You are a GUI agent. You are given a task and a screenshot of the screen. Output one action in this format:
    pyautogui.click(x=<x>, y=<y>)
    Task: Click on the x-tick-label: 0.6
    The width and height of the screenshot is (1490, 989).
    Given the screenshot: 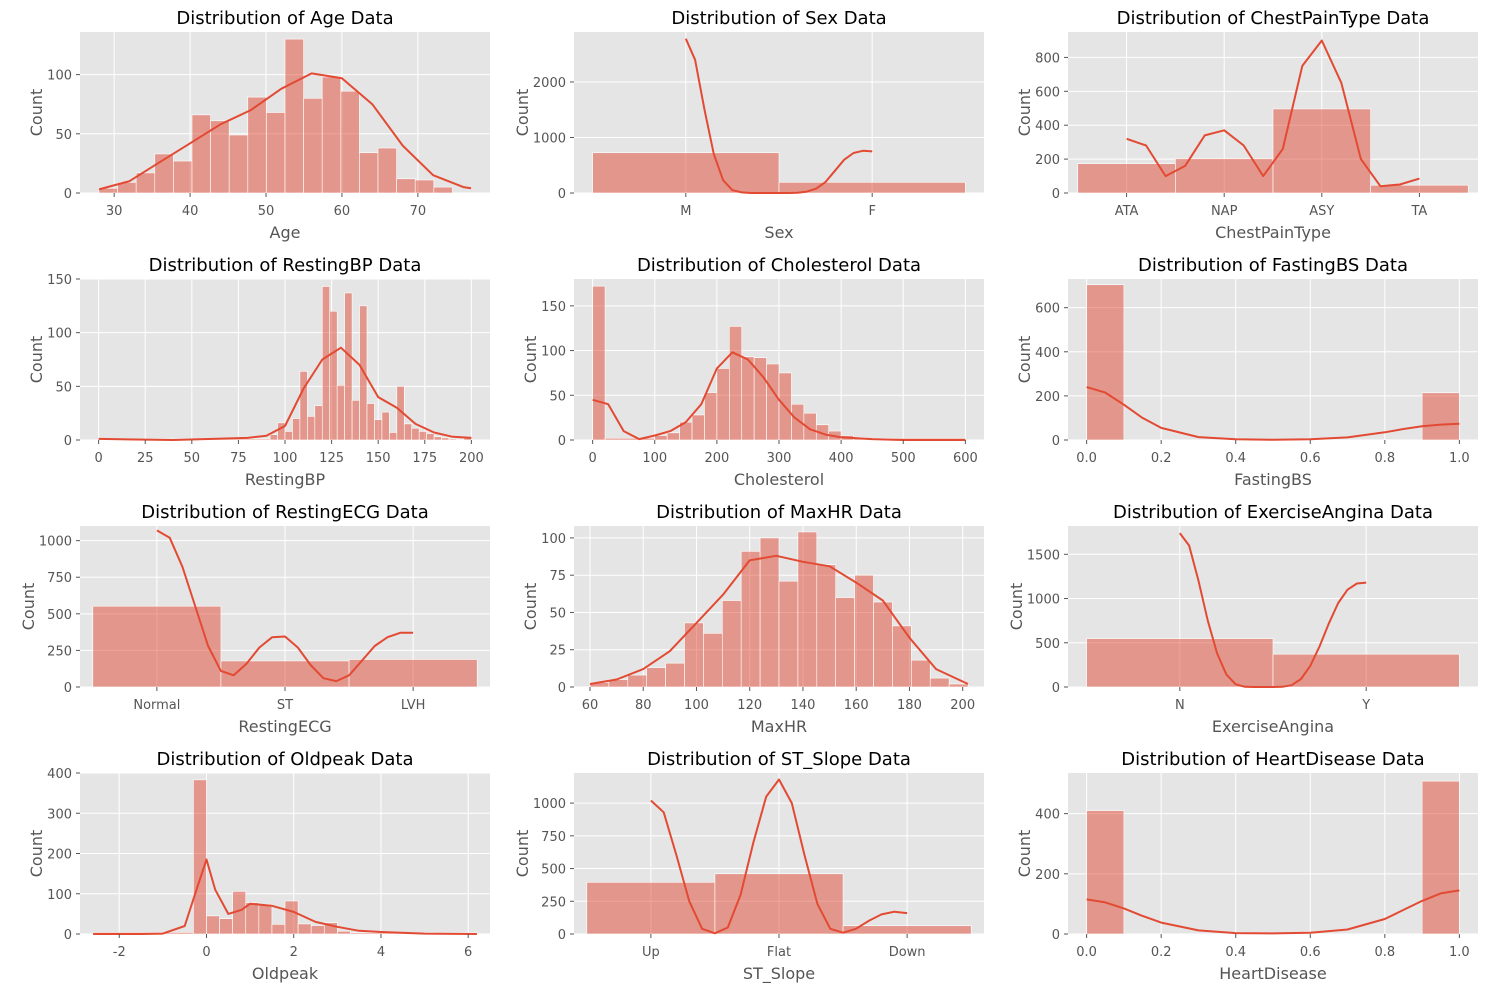 What is the action you would take?
    pyautogui.click(x=1310, y=458)
    